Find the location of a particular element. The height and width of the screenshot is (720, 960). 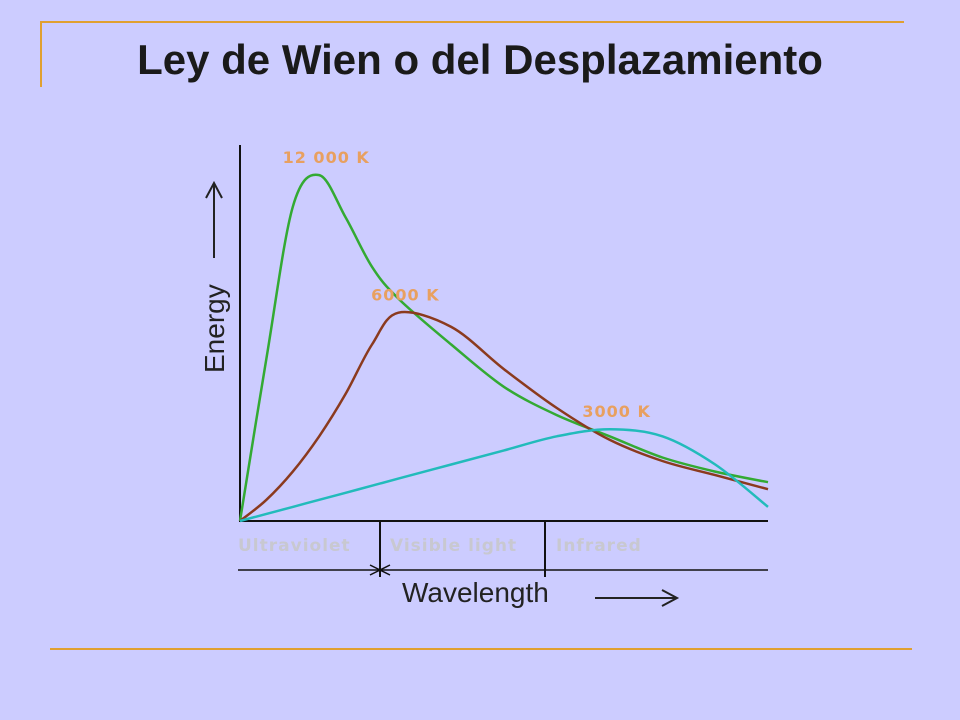

y-axis-label: Energy is located at coordinates (214, 328).